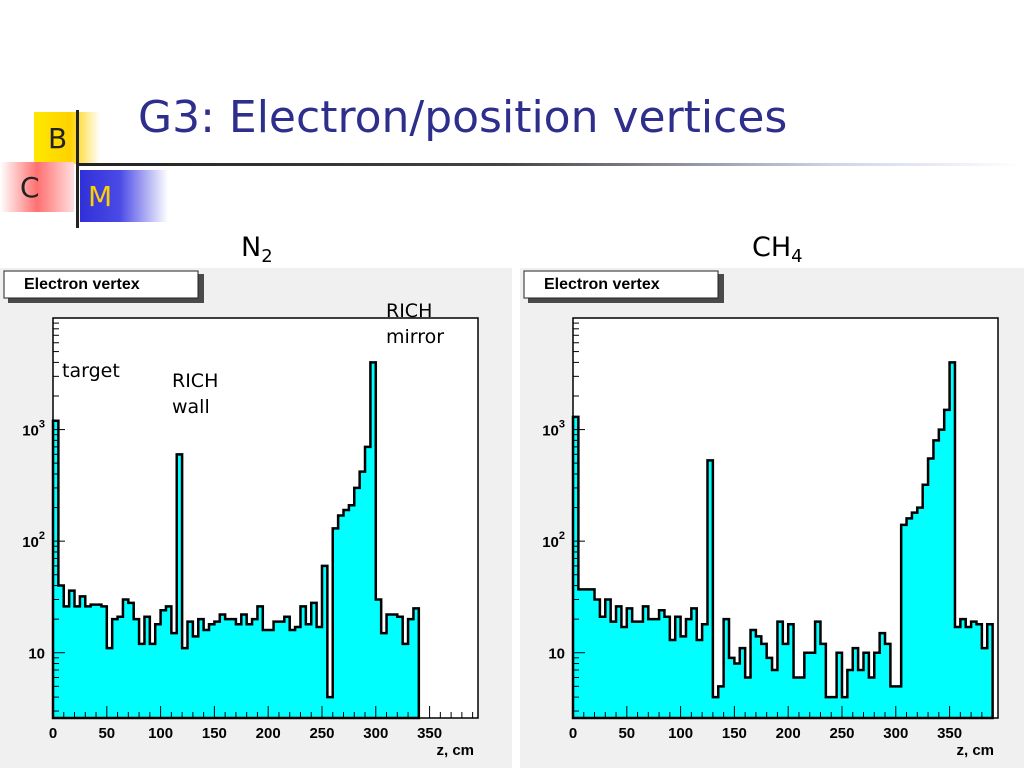 The image size is (1024, 768). Describe the element at coordinates (551, 164) in the screenshot. I see `title-underline` at that location.